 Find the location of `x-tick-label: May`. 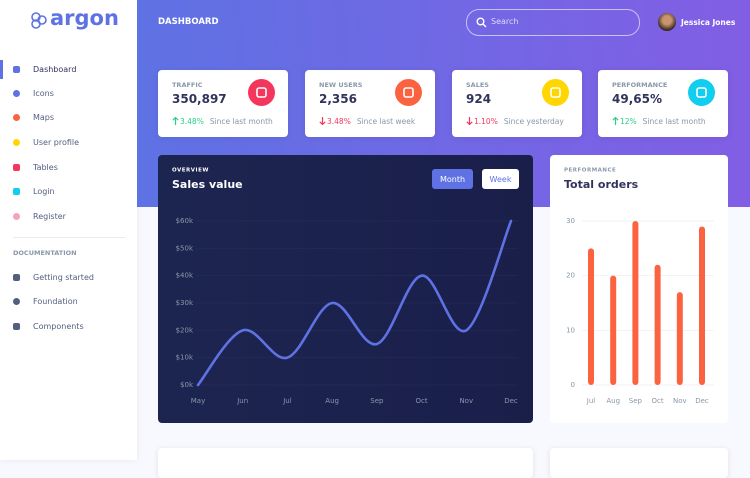

x-tick-label: May is located at coordinates (198, 401).